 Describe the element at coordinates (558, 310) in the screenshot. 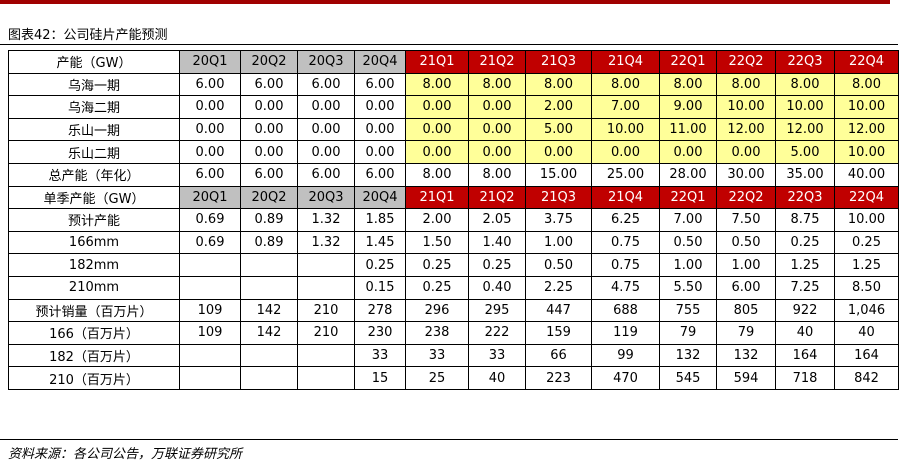

I see `table-cell: 447` at that location.